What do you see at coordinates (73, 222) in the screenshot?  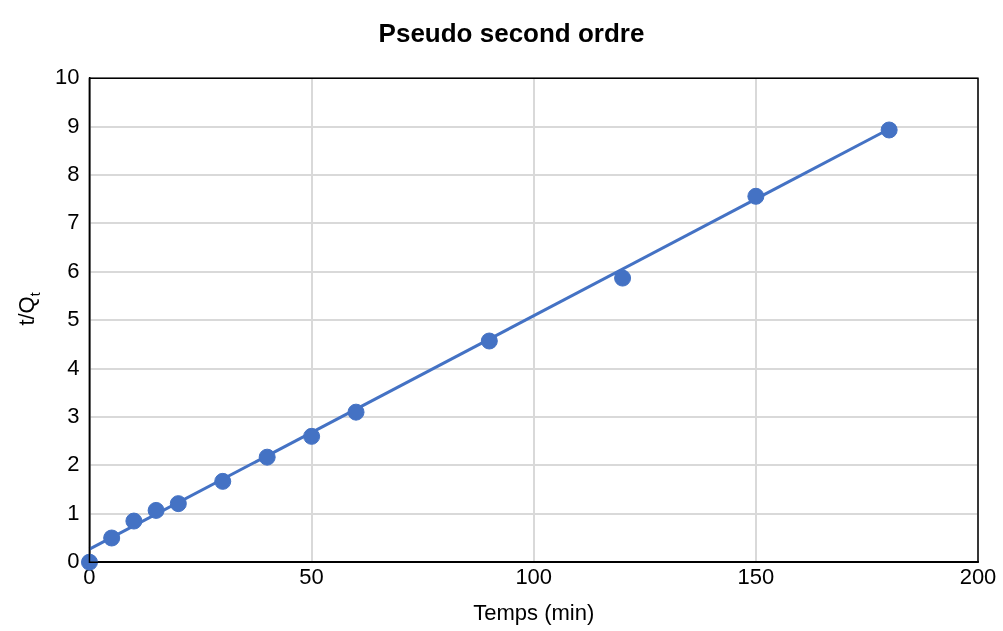 I see `y-tick-label: 7` at bounding box center [73, 222].